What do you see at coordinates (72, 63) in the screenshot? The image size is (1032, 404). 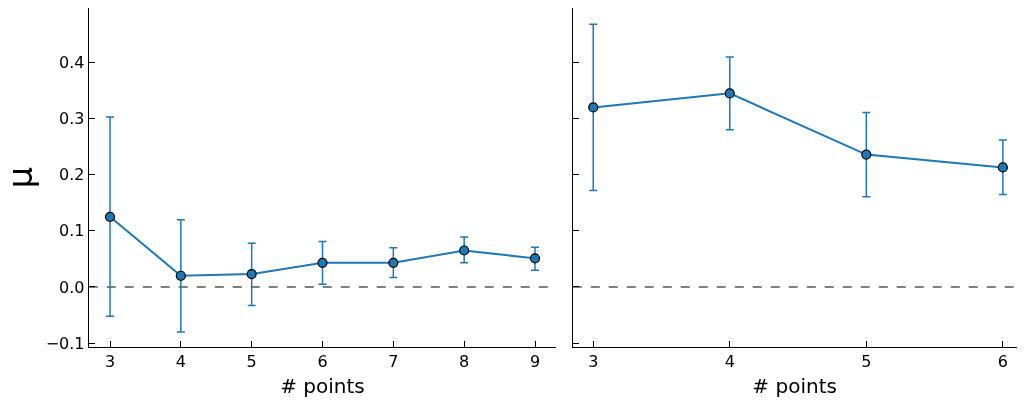 I see `y-tick-label: 0.4` at bounding box center [72, 63].